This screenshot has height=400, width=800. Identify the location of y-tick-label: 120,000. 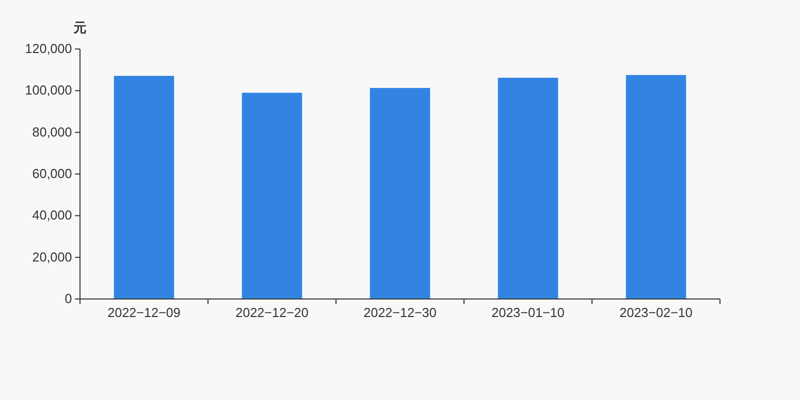
(48, 48).